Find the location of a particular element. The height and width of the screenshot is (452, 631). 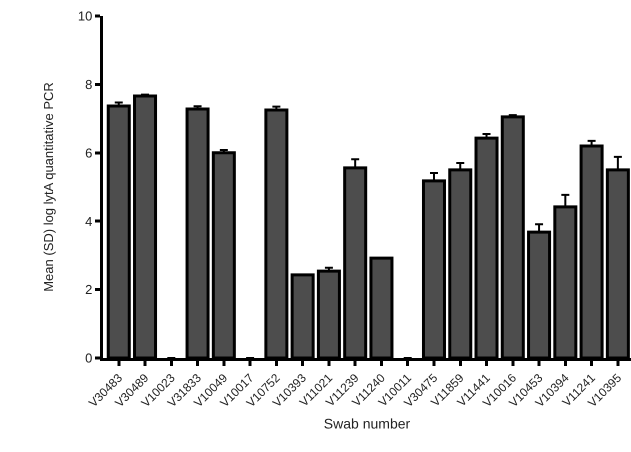

y-tick-label: 10 is located at coordinates (85, 16).